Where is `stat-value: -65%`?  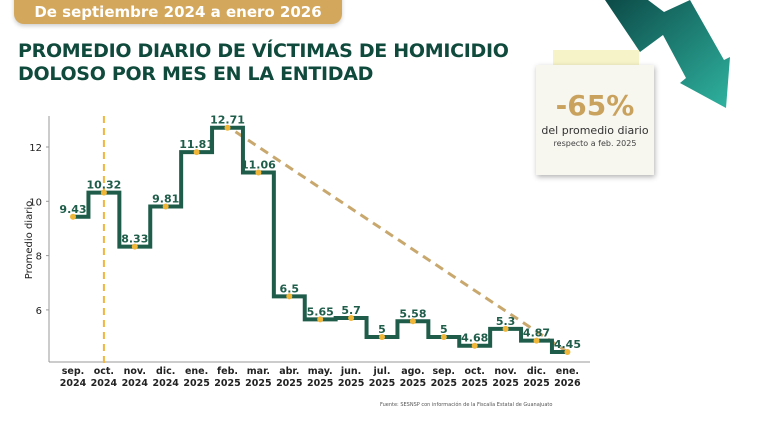
stat-value: -65% is located at coordinates (595, 105).